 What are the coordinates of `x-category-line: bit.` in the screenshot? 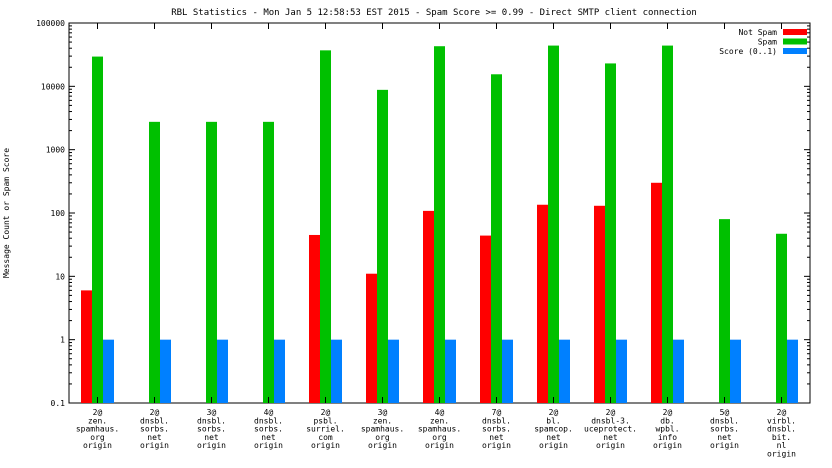 It's located at (781, 437).